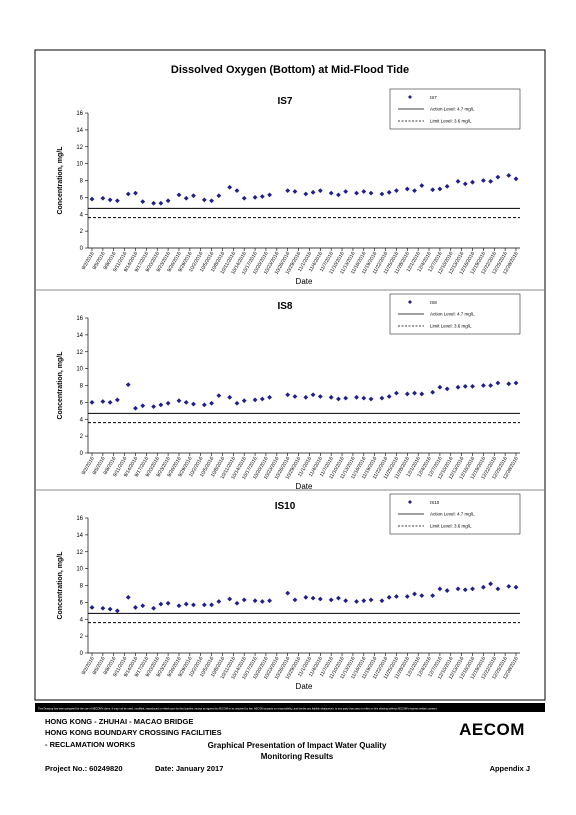 This screenshot has height=815, width=576. I want to click on project-line: HONG KONG - ZHUHAI - MACAO BRIDGE, so click(119, 721).